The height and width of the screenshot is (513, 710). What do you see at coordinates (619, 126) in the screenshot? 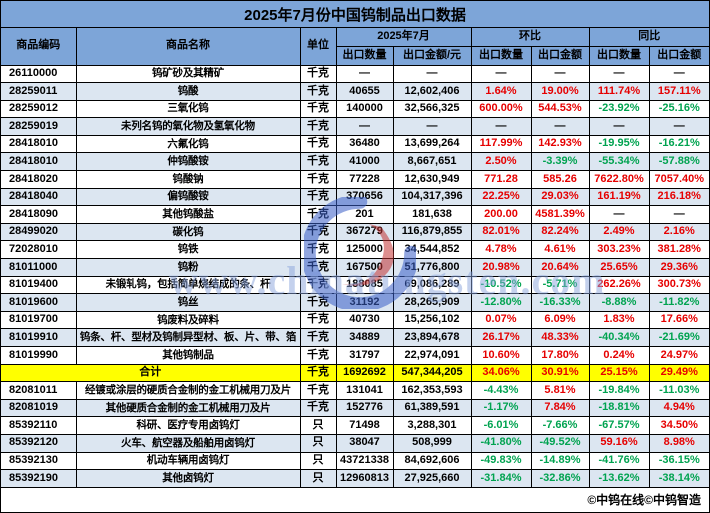
I see `yoy-qty-cell: —` at bounding box center [619, 126].